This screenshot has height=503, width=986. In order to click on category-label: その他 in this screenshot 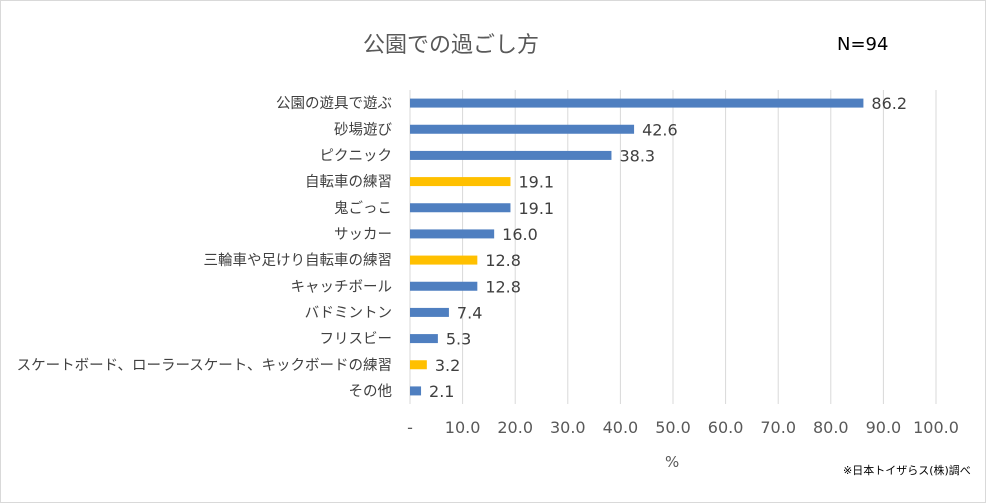, I will do `click(371, 391)`.